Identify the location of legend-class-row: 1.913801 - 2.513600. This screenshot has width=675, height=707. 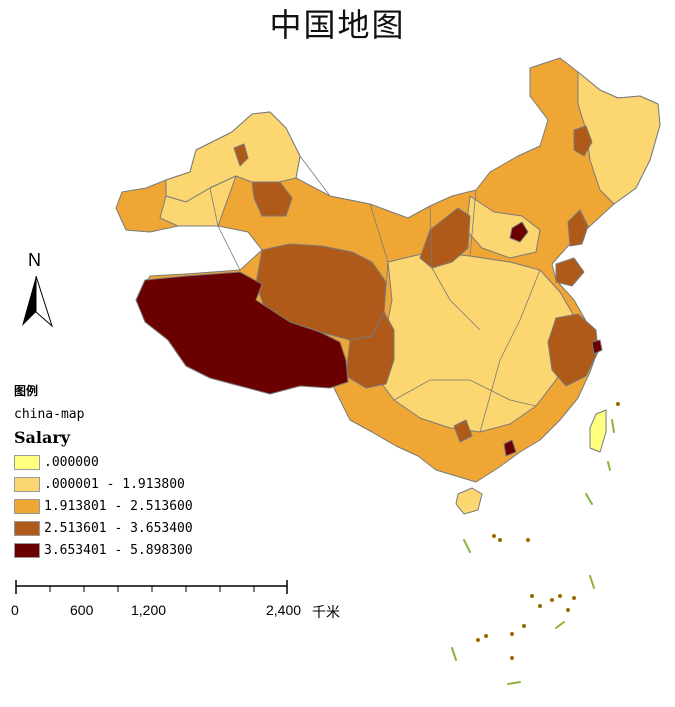
(103, 506).